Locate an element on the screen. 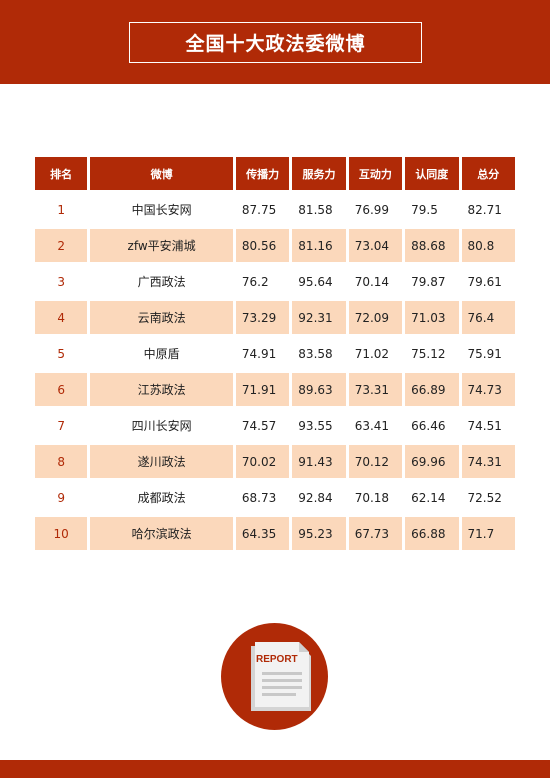 The image size is (550, 778). table-row: 7 四川长安网 74.57 93.55 63.41 66.46 74.51 is located at coordinates (275, 425).